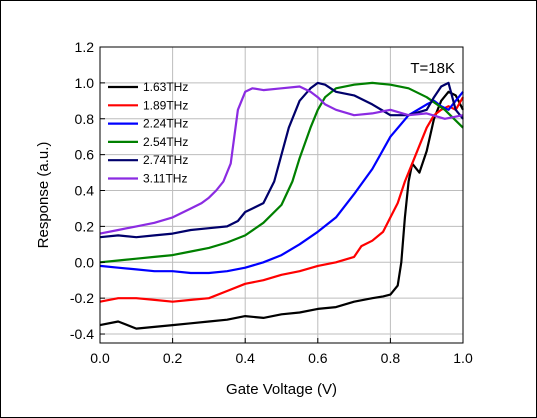 The image size is (537, 418). What do you see at coordinates (391, 358) in the screenshot?
I see `x-tick-label: 0.8` at bounding box center [391, 358].